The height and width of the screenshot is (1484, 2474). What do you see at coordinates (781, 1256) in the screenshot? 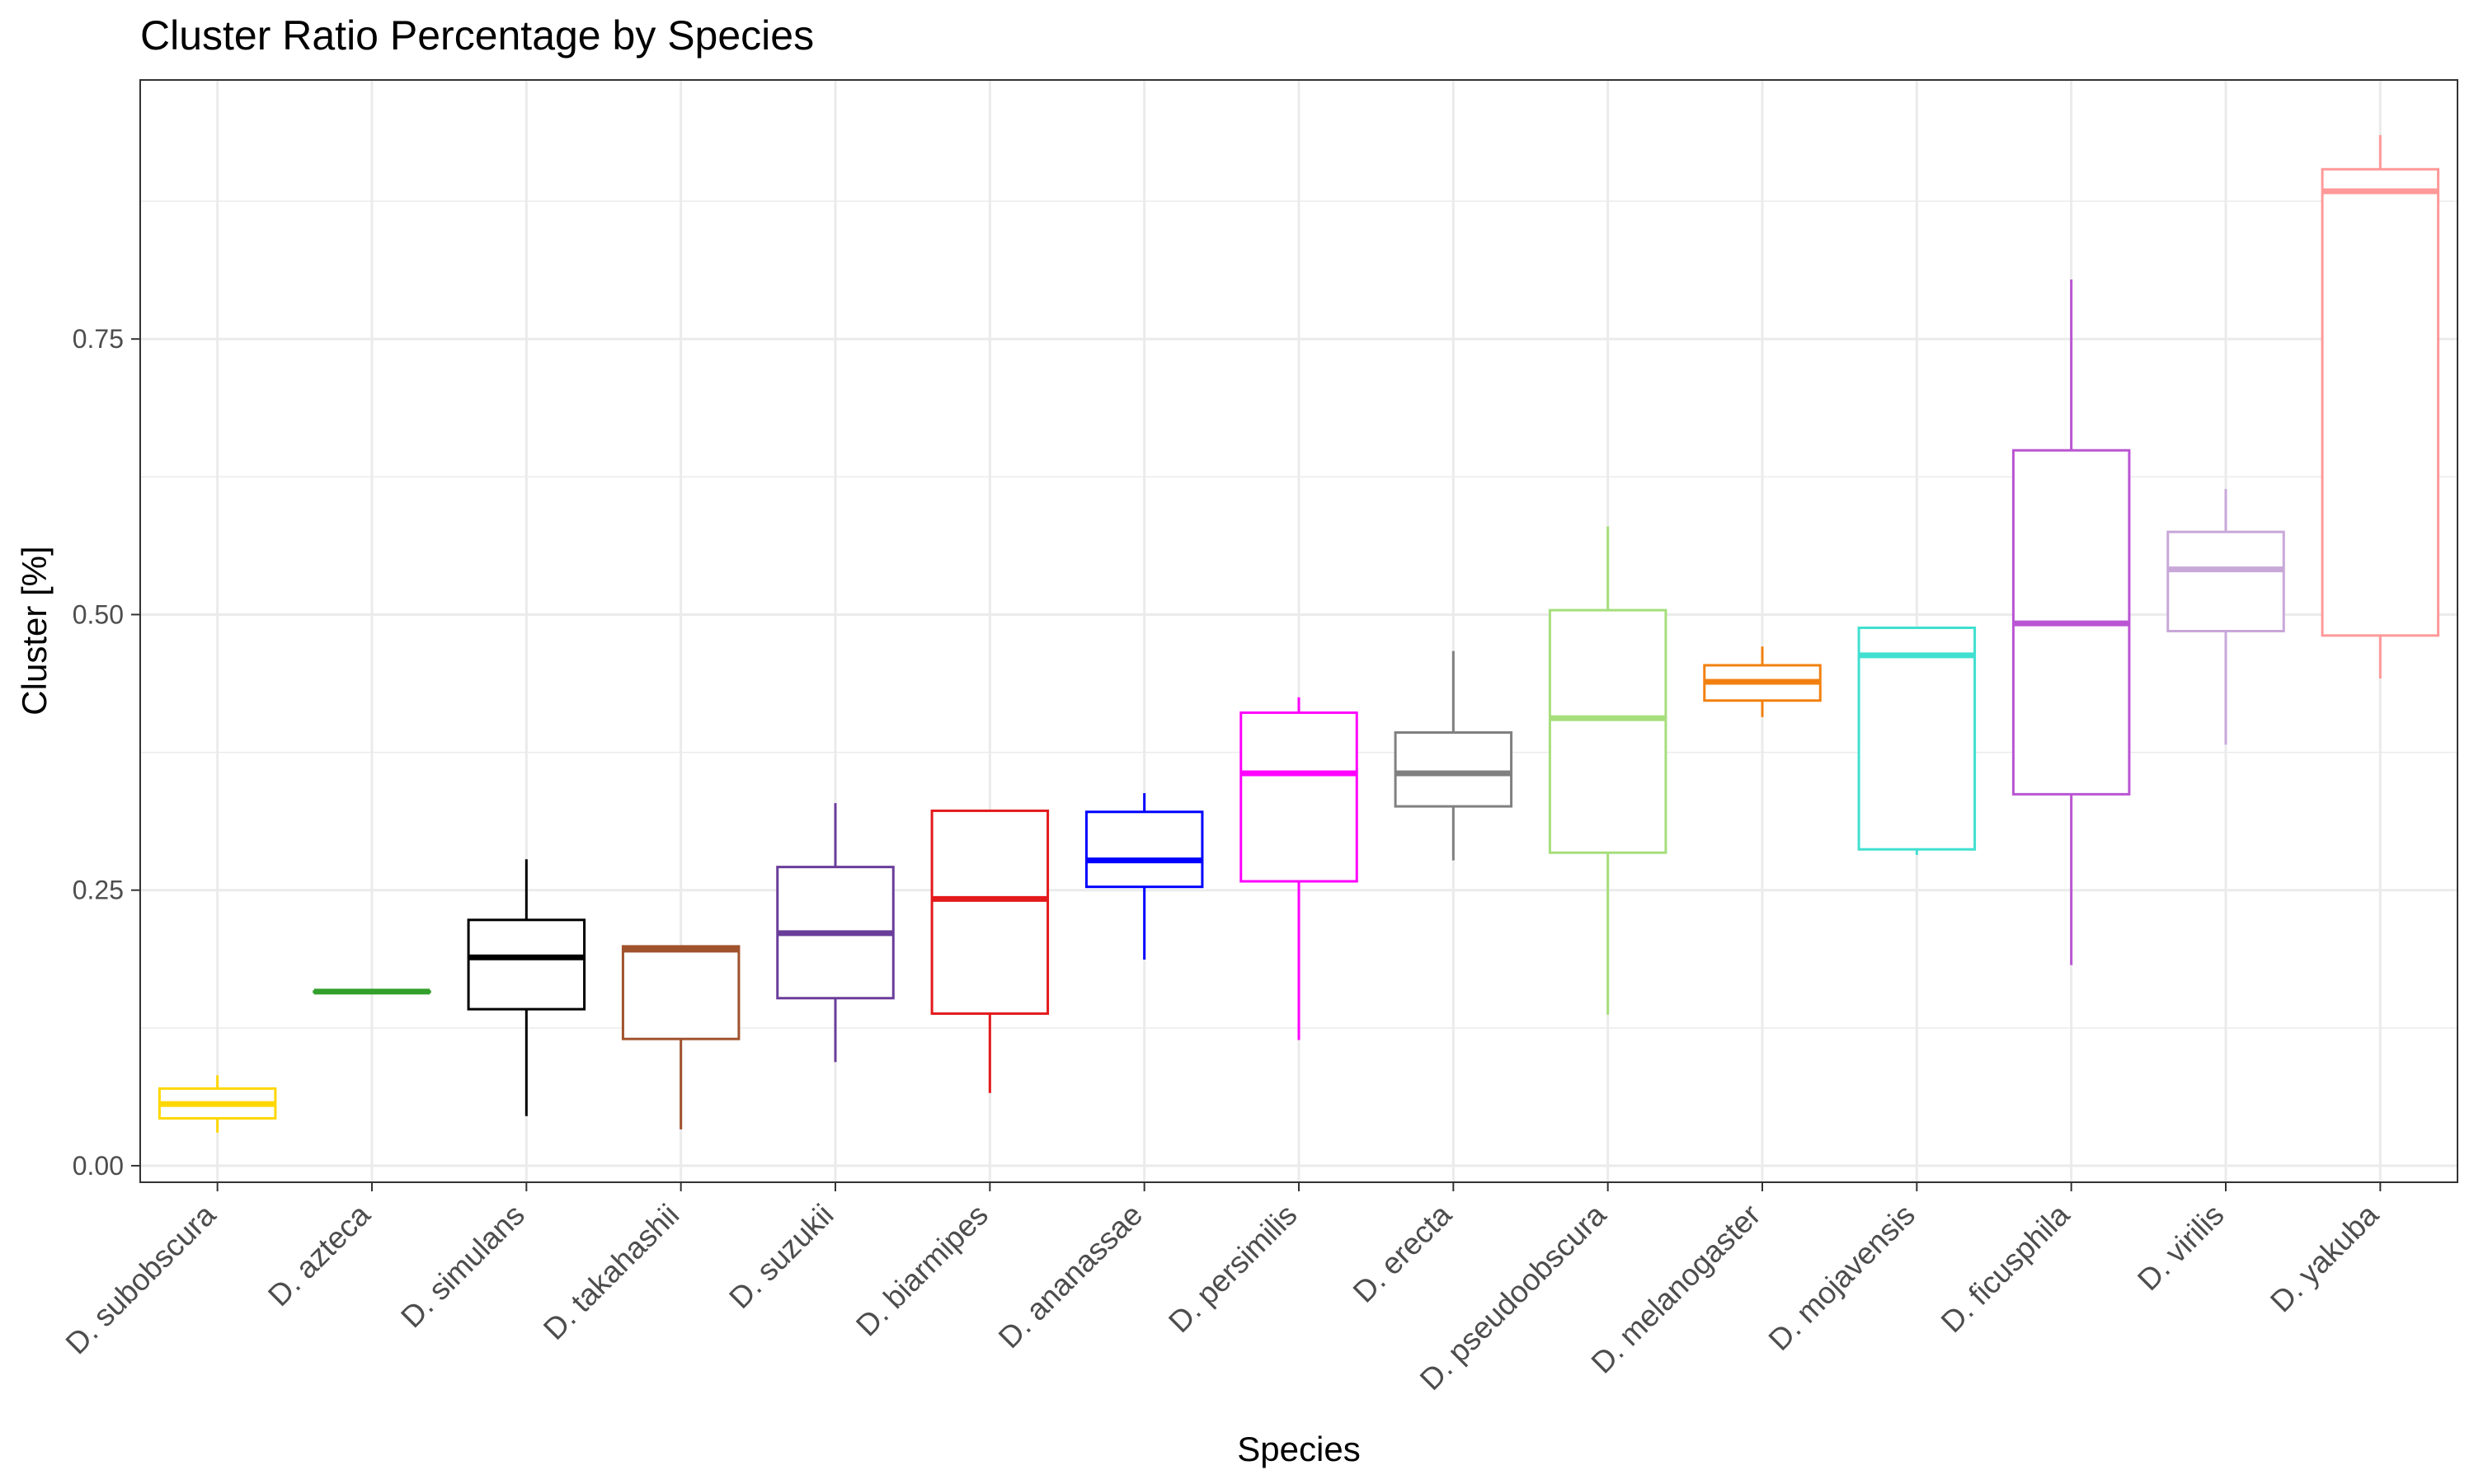
I see `x-tick-label: D. suzukii` at bounding box center [781, 1256].